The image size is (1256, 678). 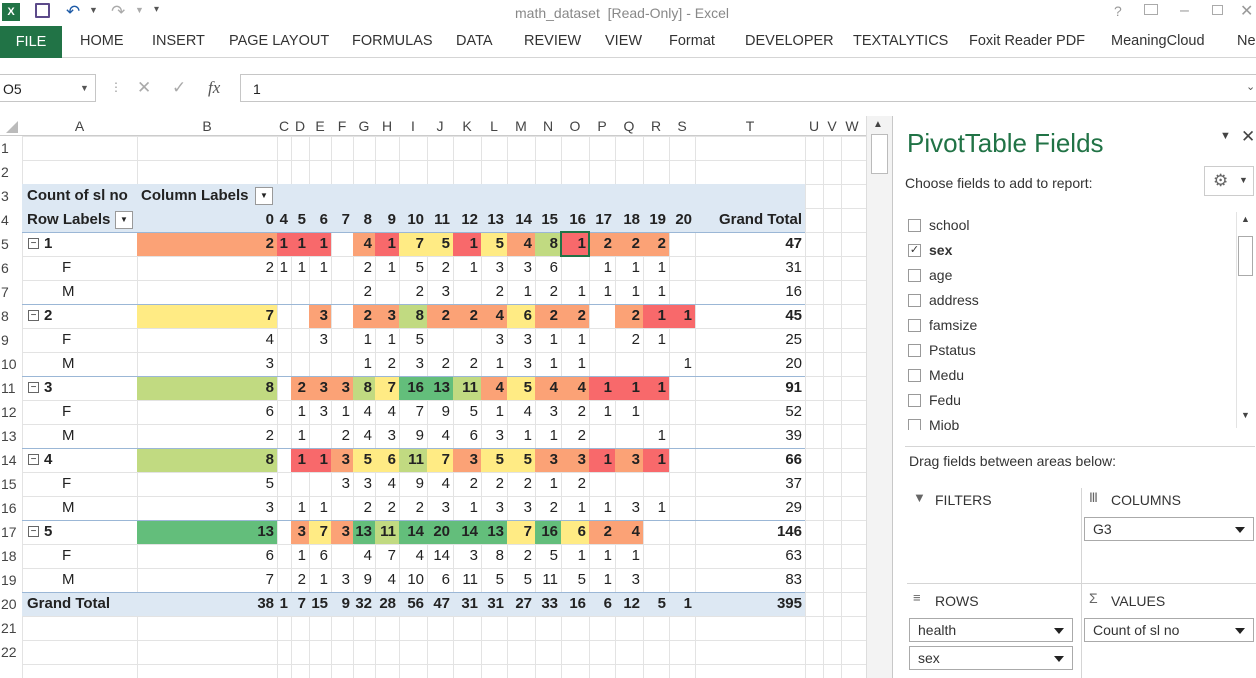 What do you see at coordinates (179, 87) in the screenshot?
I see `enter-icon: ✓` at bounding box center [179, 87].